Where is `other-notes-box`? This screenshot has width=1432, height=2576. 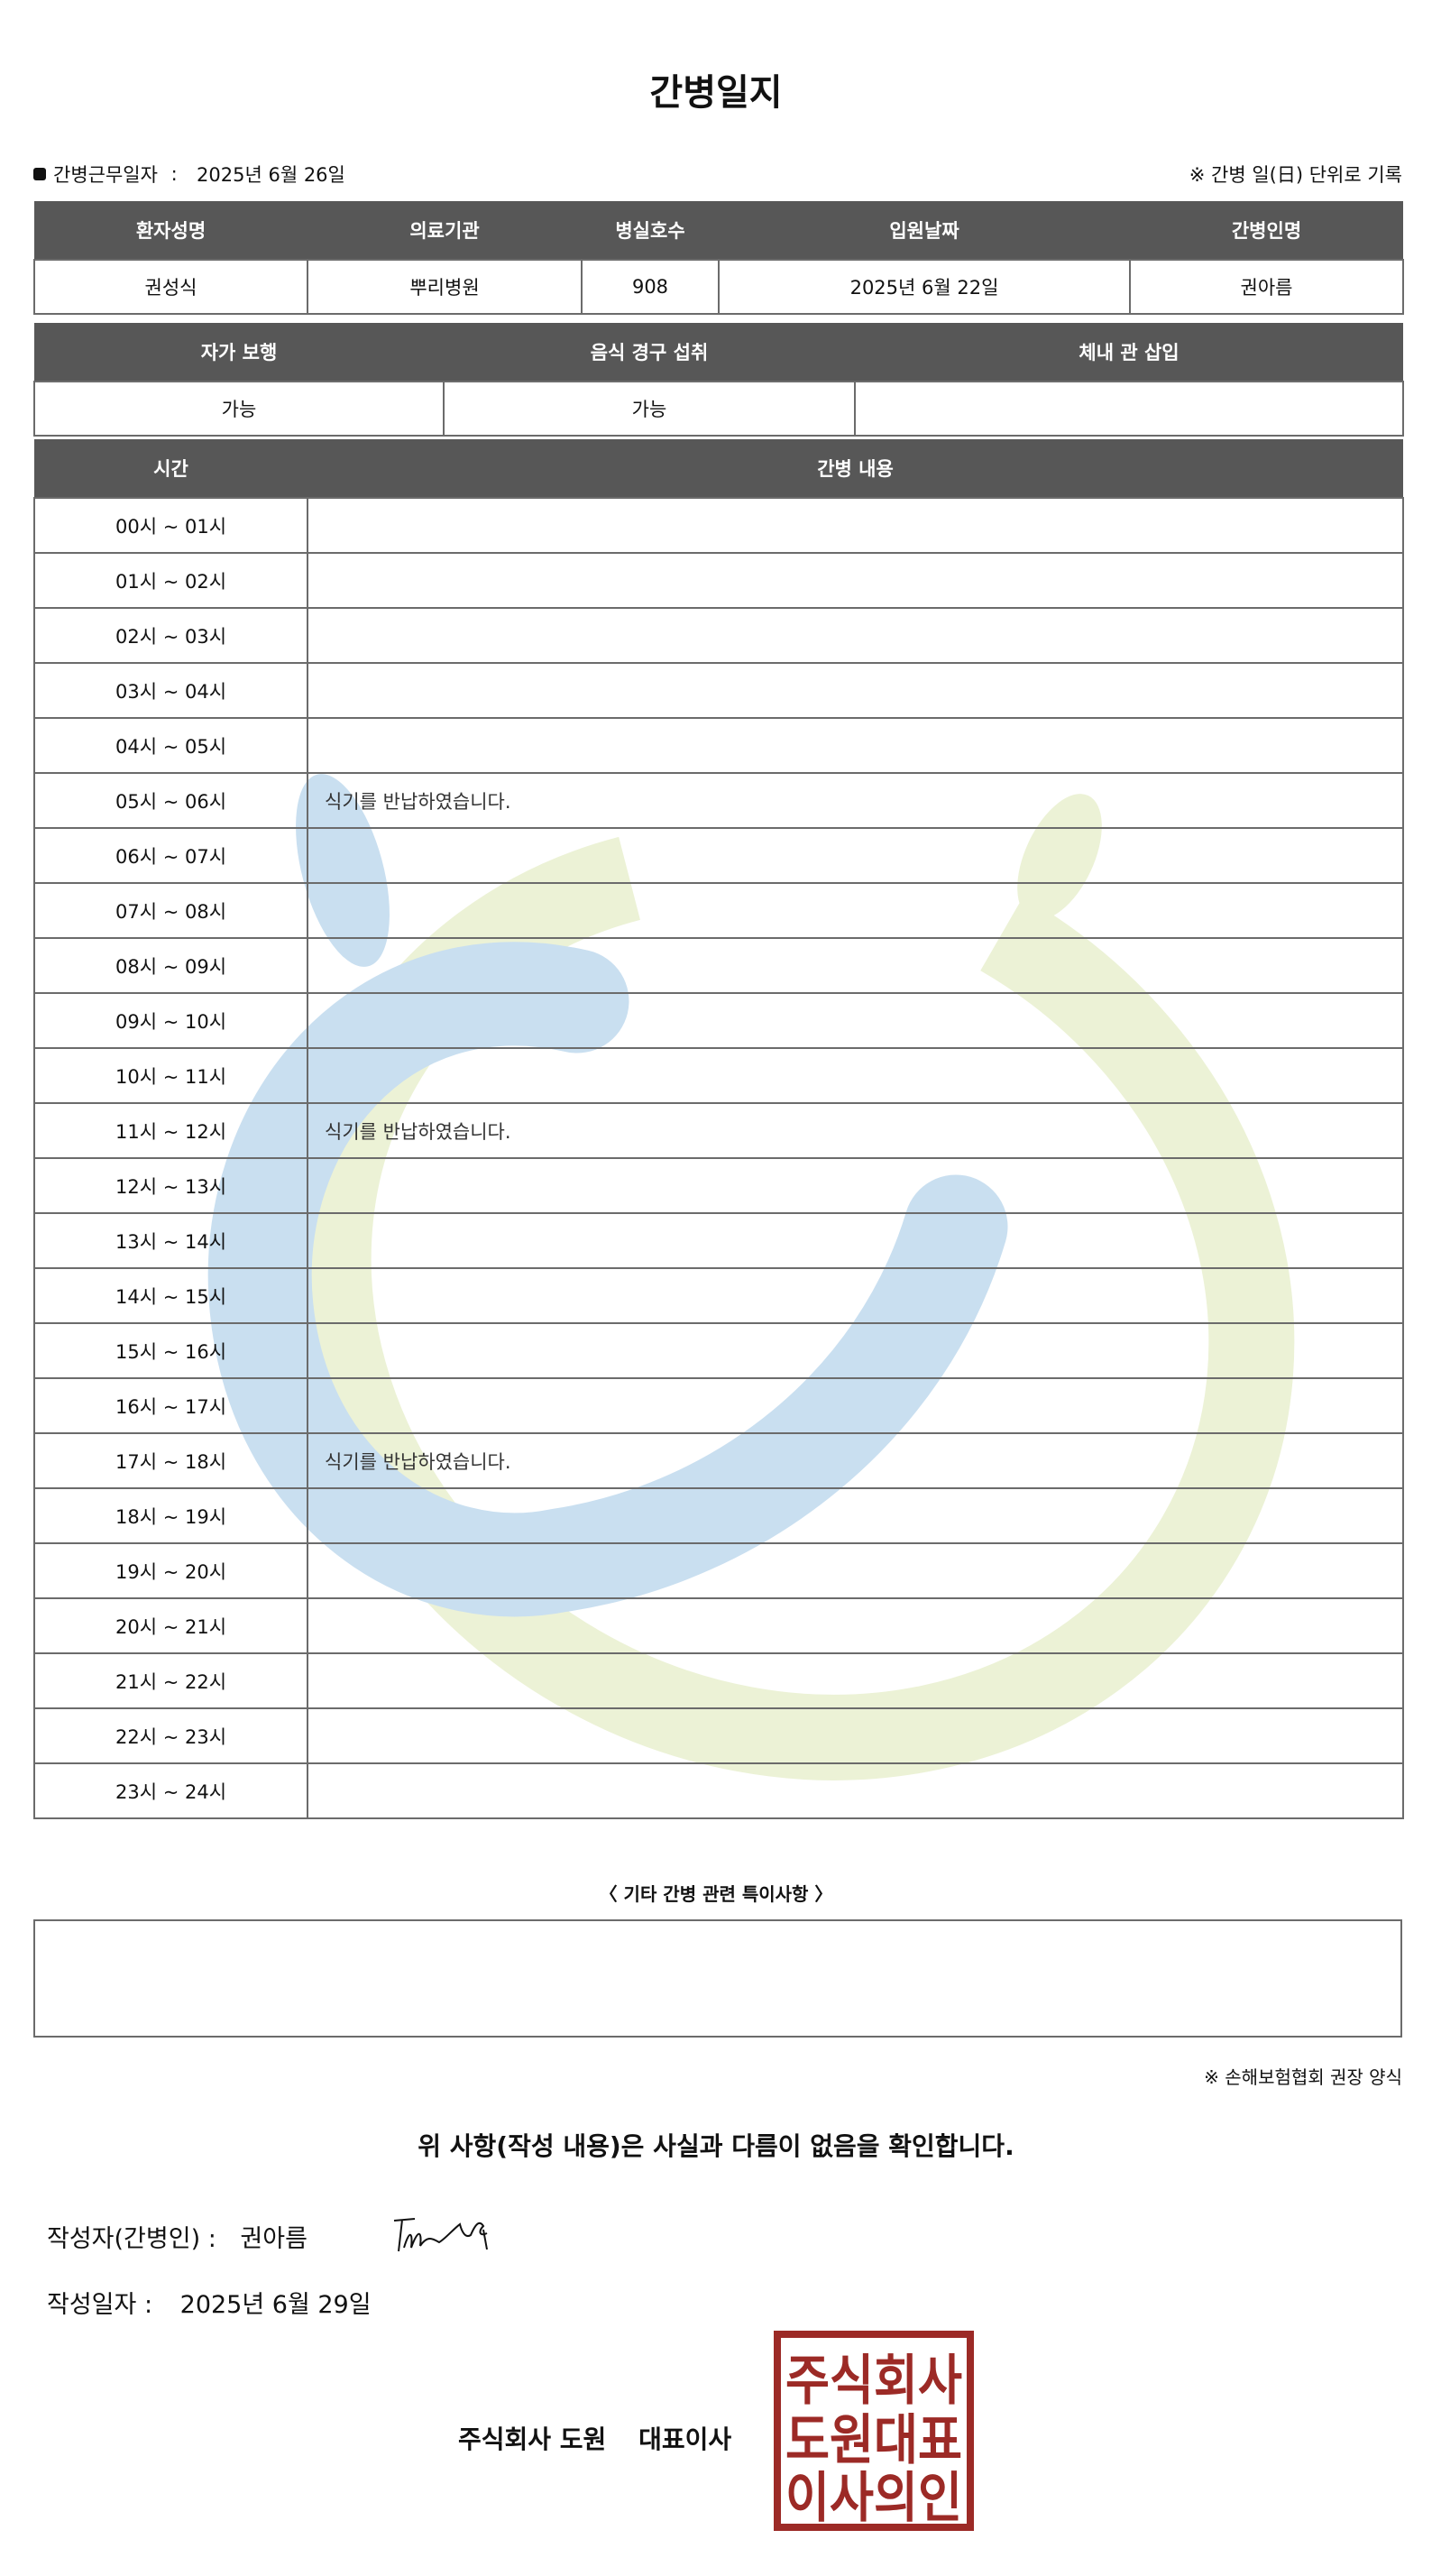
other-notes-box is located at coordinates (718, 1978).